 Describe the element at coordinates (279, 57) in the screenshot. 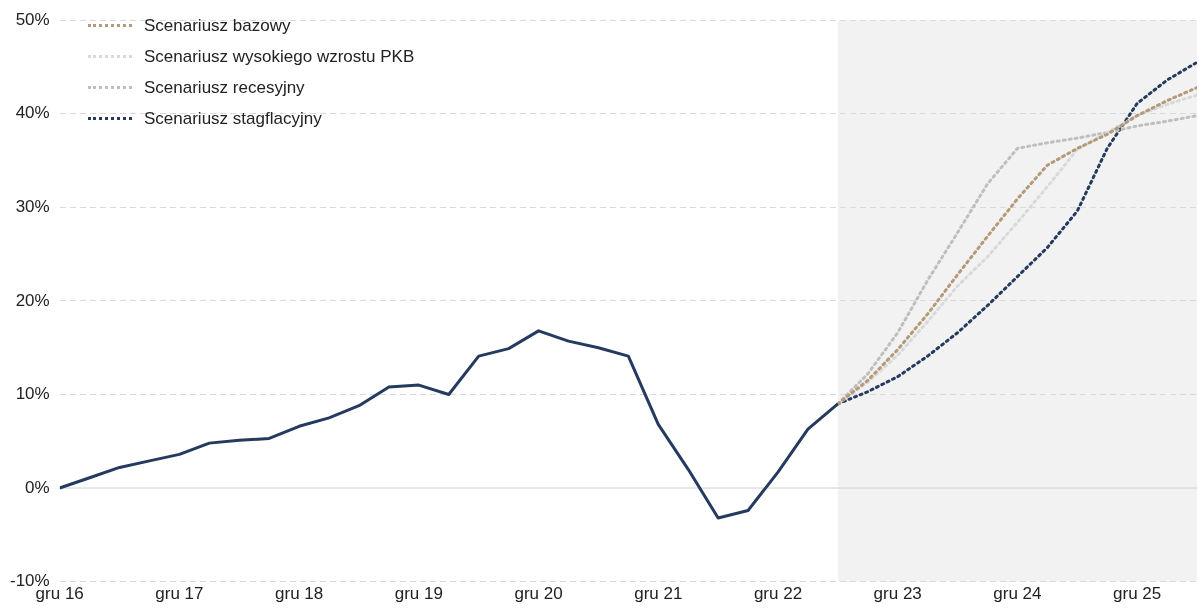

I see `legend-label: Scenariusz wysokiego wzrostu PKB` at that location.